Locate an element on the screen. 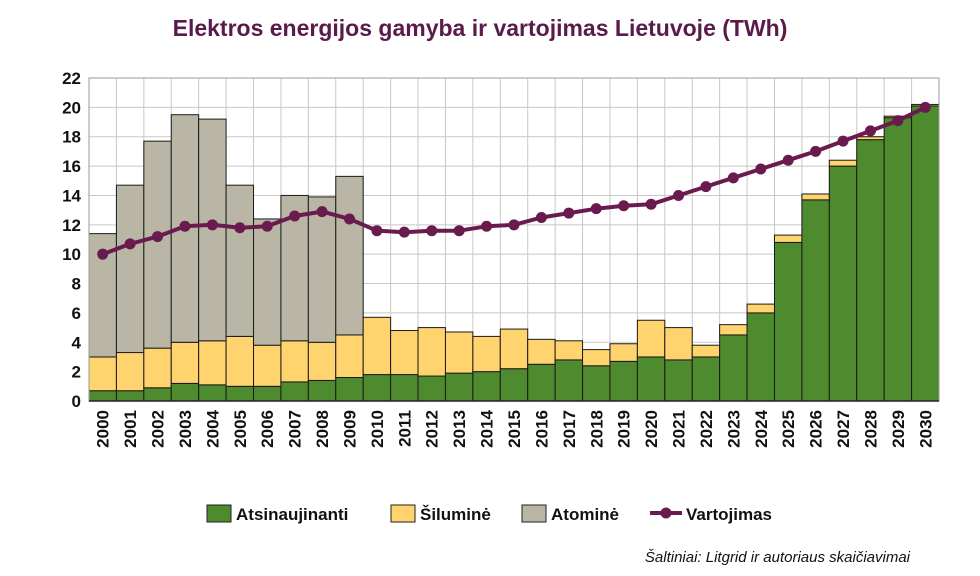 This screenshot has height=576, width=980. x-tick-label: 2009 is located at coordinates (349, 429).